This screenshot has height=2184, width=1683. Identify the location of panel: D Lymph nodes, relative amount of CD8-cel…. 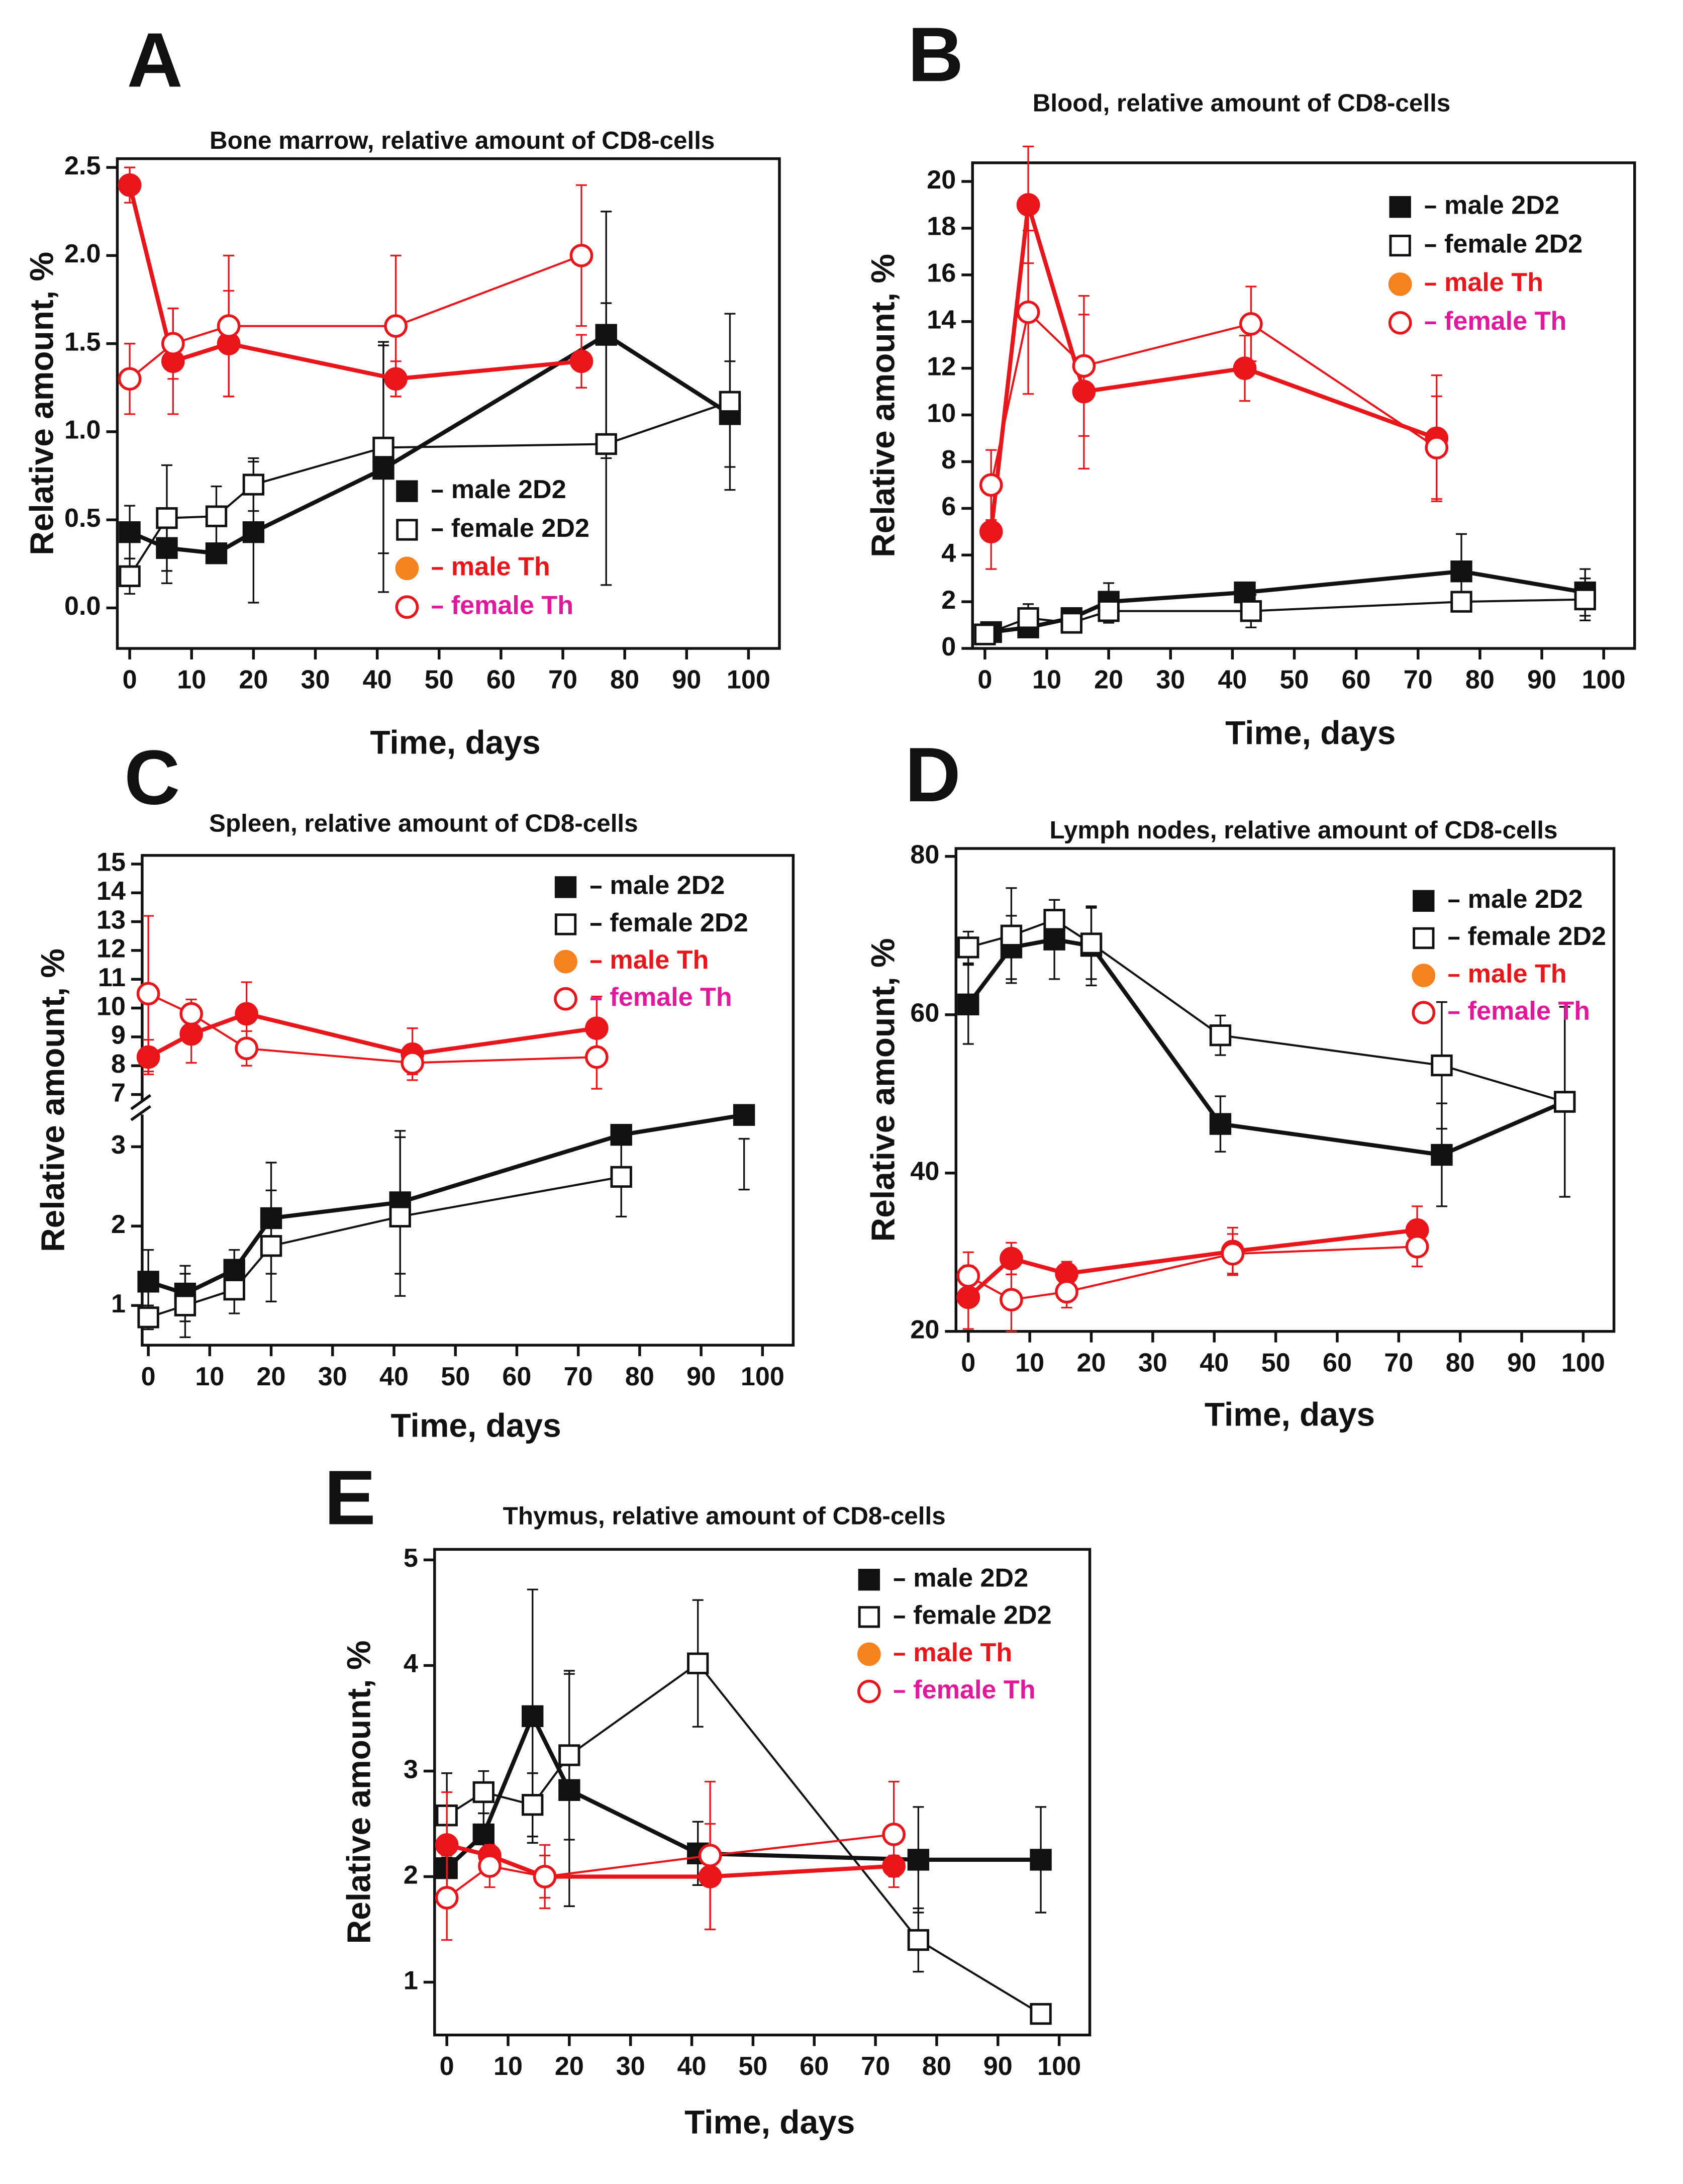
(1240, 1082).